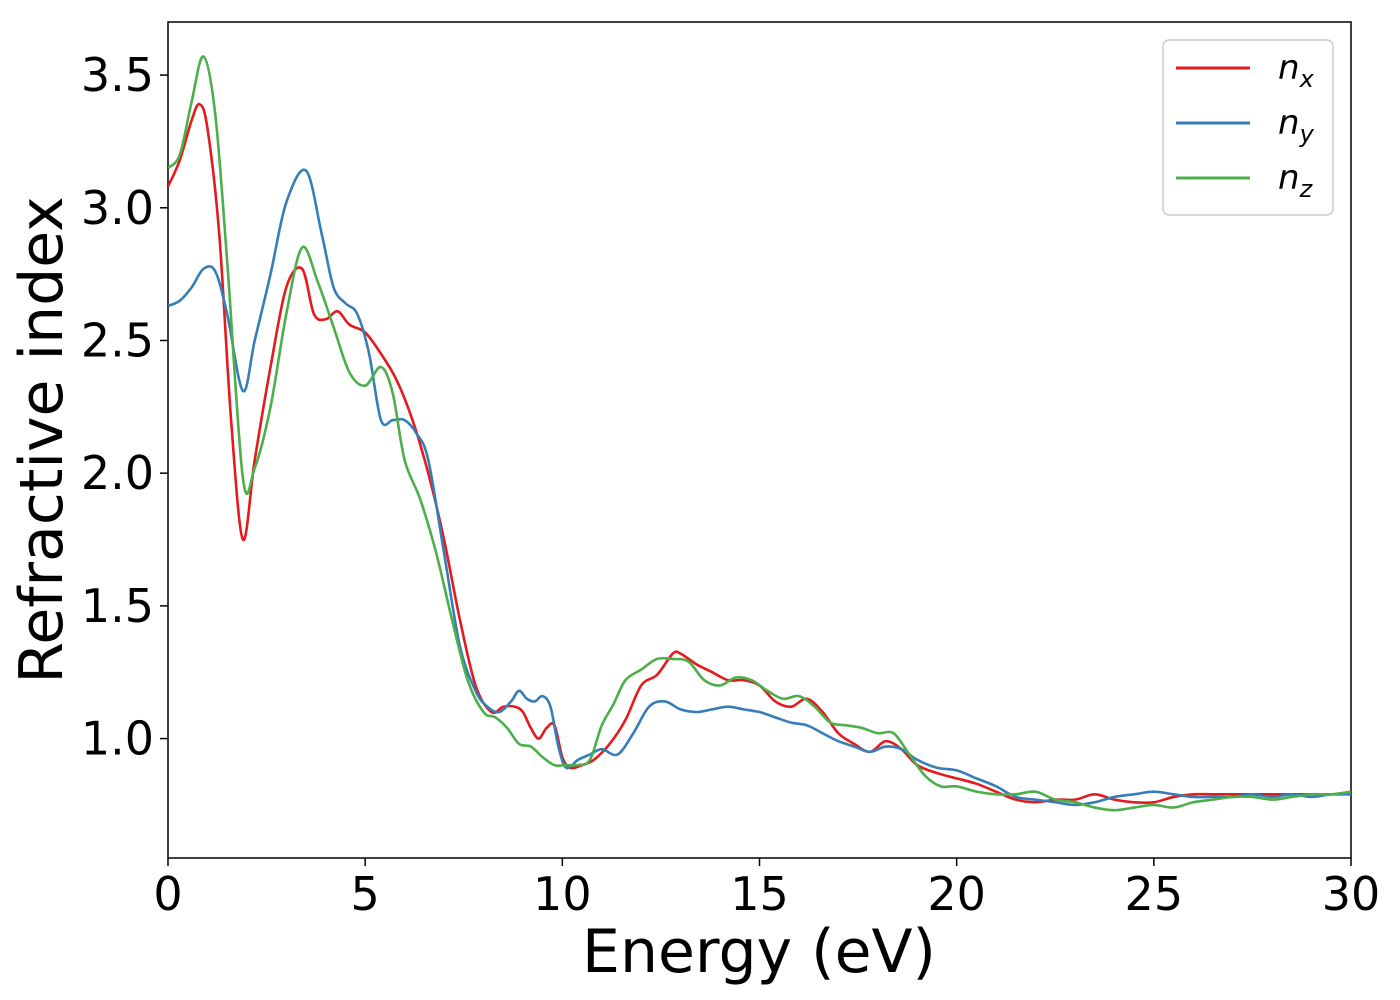 The height and width of the screenshot is (1000, 1400). I want to click on legend-box, so click(1248, 127).